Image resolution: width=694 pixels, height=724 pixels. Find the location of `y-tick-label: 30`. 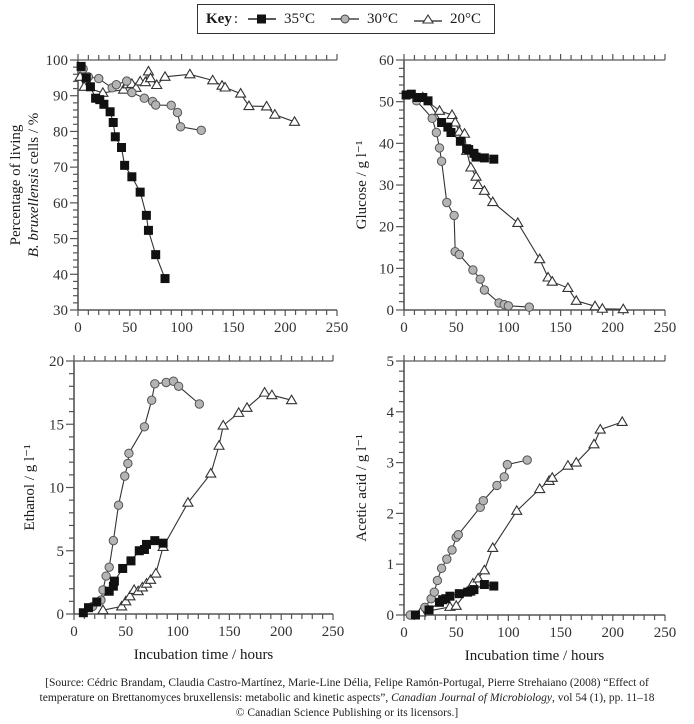

y-tick-label: 30 is located at coordinates (386, 186).